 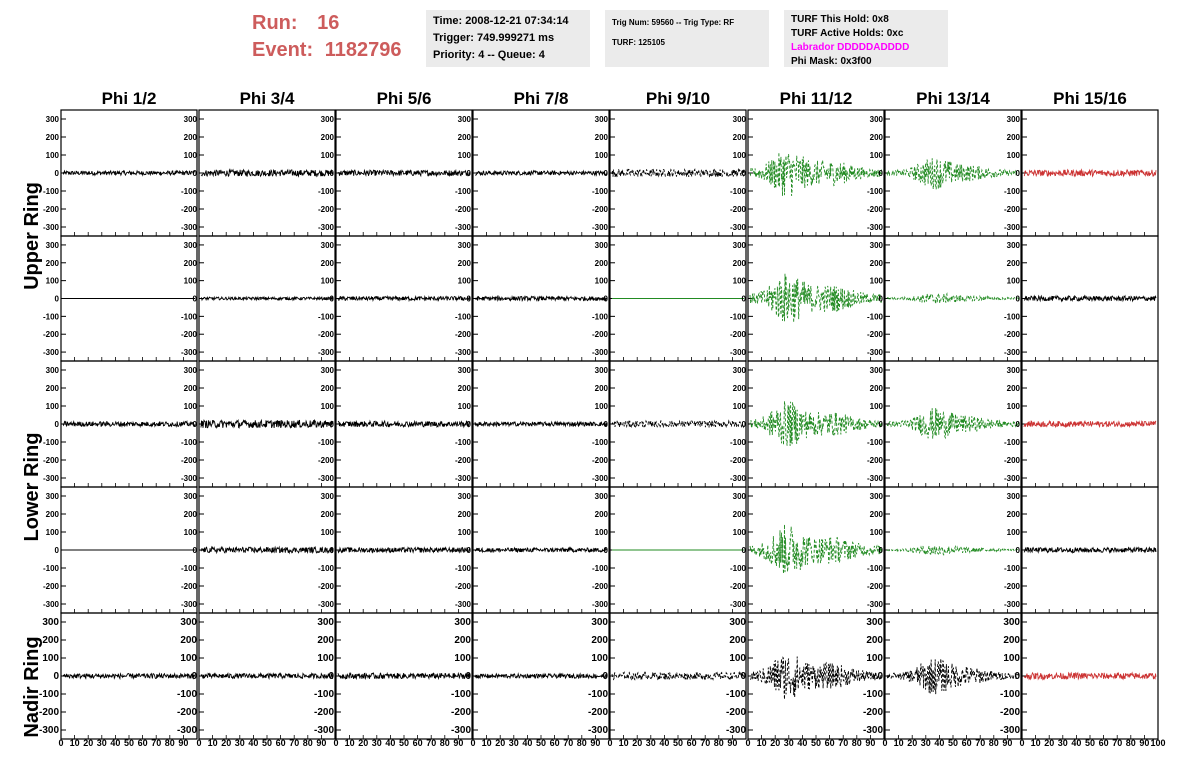 I want to click on ring-title-lower-ring: Lower Ring, so click(x=32, y=487).